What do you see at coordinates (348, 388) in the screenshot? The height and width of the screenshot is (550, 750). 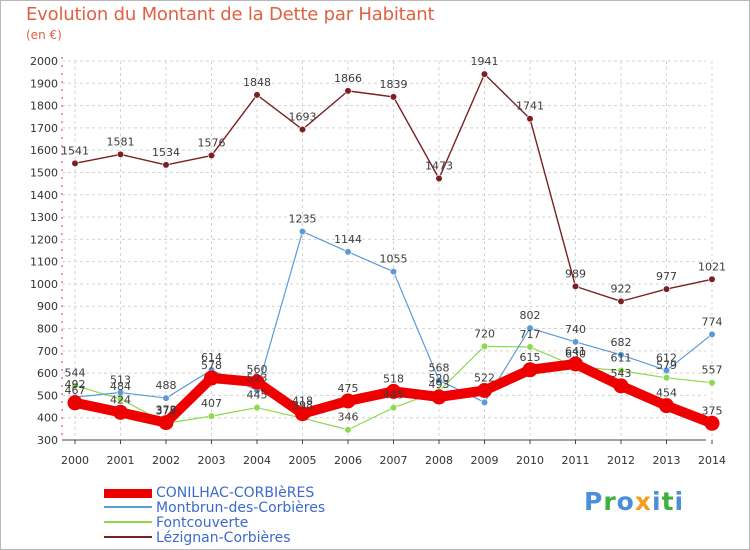 I see `data-label: 475` at bounding box center [348, 388].